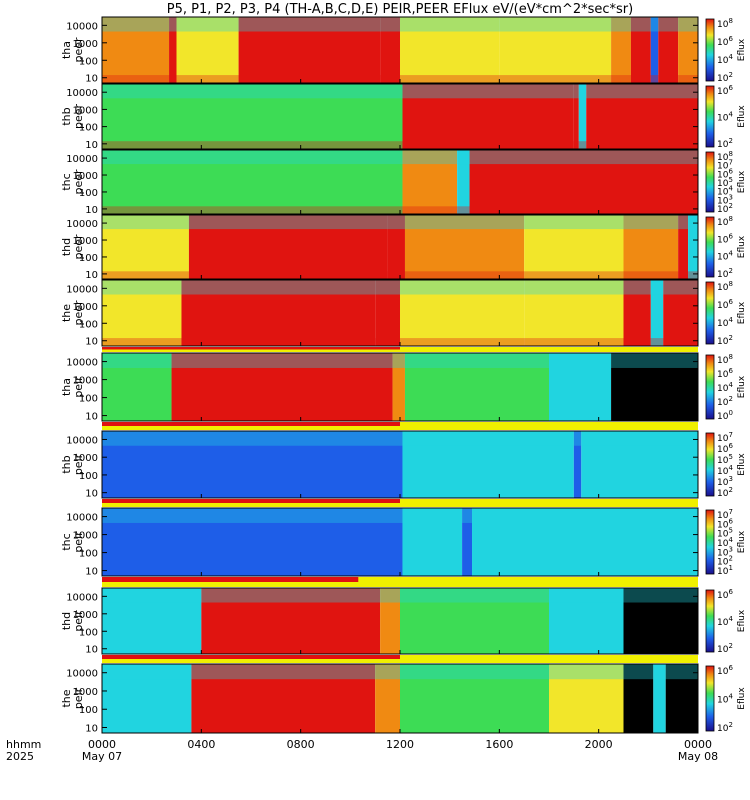  What do you see at coordinates (66, 247) in the screenshot?
I see `y-axis-label: thd` at bounding box center [66, 247].